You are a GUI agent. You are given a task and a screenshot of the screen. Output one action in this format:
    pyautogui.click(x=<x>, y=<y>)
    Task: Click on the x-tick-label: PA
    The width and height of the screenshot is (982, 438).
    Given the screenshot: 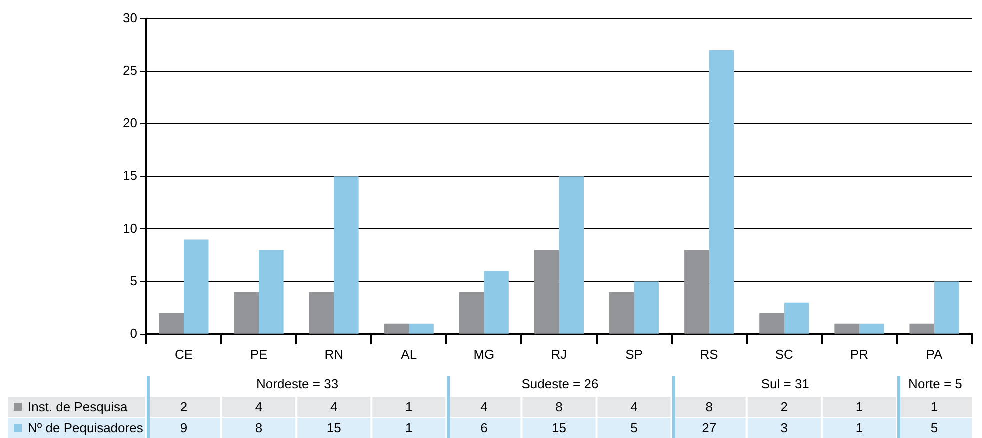 What is the action you would take?
    pyautogui.click(x=934, y=354)
    